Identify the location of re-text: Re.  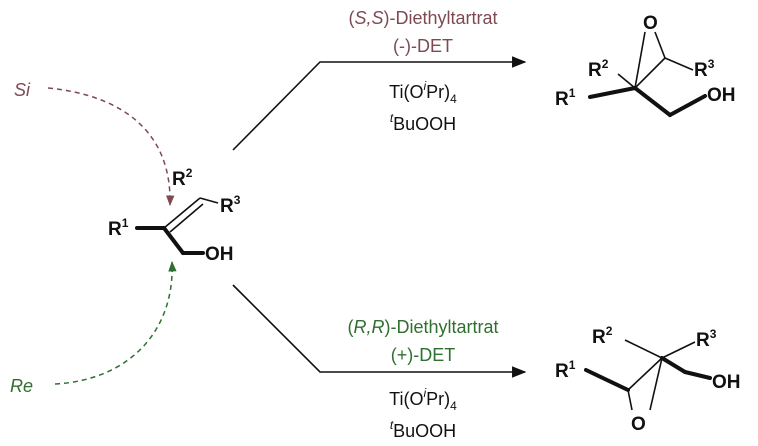
(21, 386).